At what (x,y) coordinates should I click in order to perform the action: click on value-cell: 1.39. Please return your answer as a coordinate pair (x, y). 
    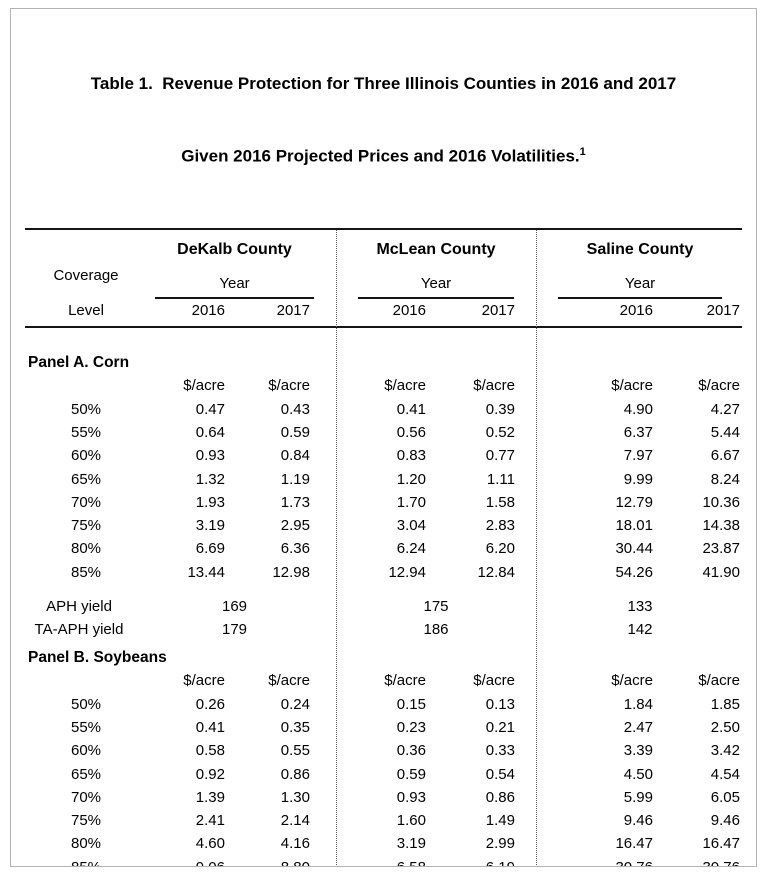
    Looking at the image, I should click on (210, 797).